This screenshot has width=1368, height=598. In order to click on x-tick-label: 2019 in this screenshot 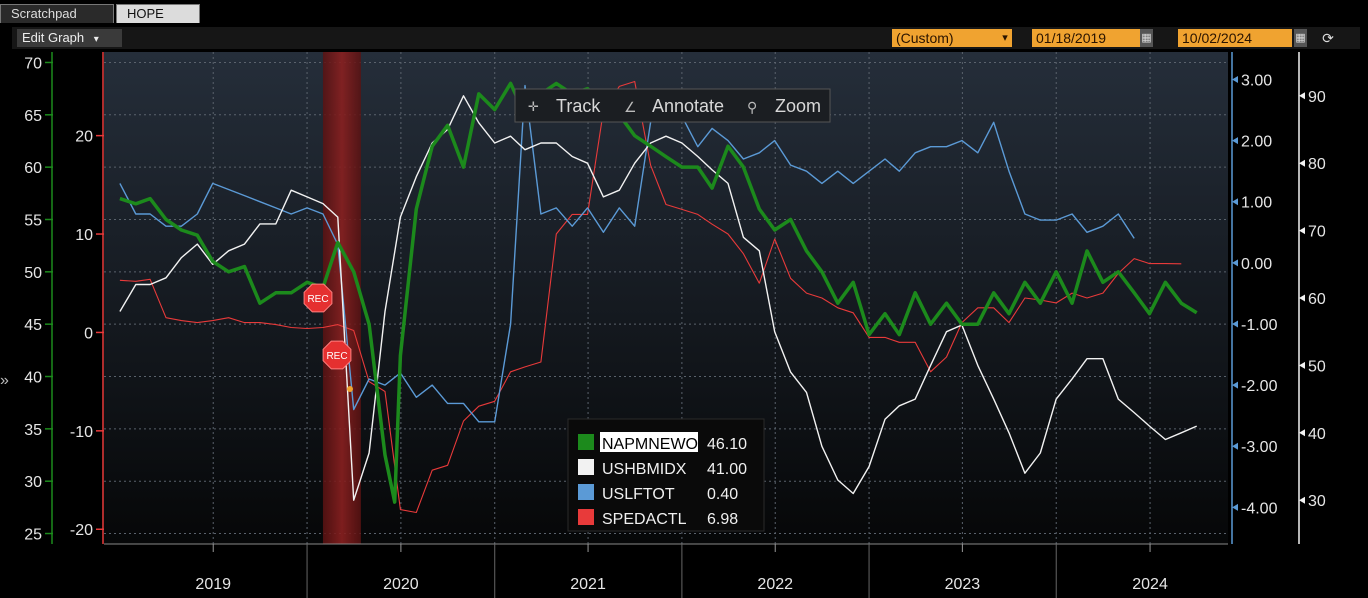, I will do `click(213, 584)`.